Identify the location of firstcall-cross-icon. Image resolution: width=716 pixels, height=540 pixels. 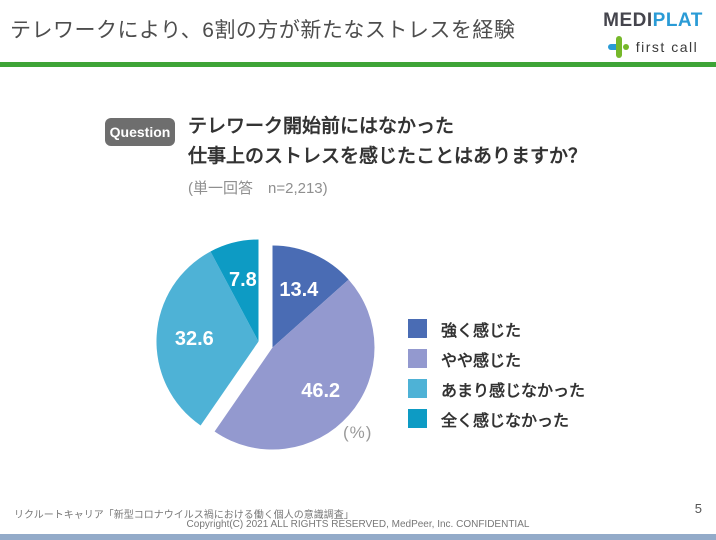
(618, 47).